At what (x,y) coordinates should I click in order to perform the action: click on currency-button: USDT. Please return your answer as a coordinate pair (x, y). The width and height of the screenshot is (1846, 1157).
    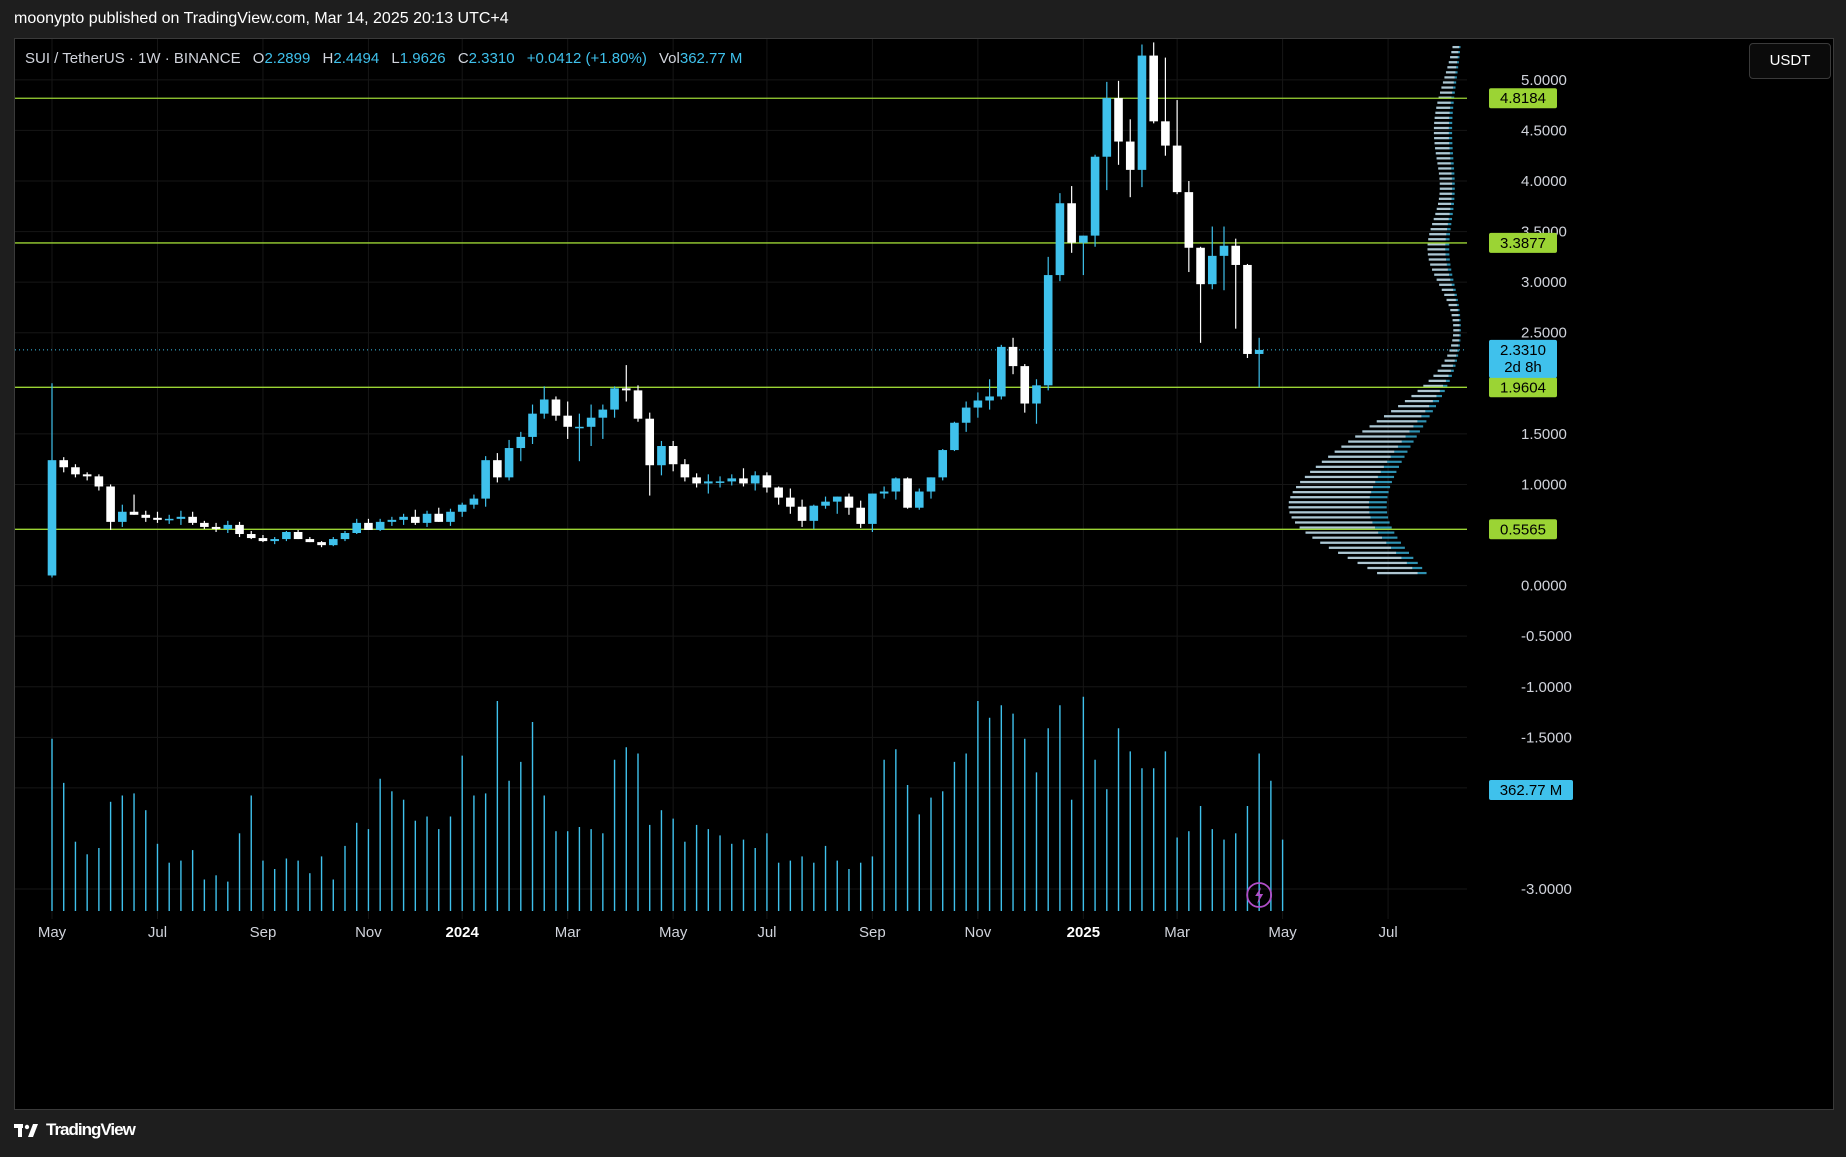
    Looking at the image, I should click on (1790, 61).